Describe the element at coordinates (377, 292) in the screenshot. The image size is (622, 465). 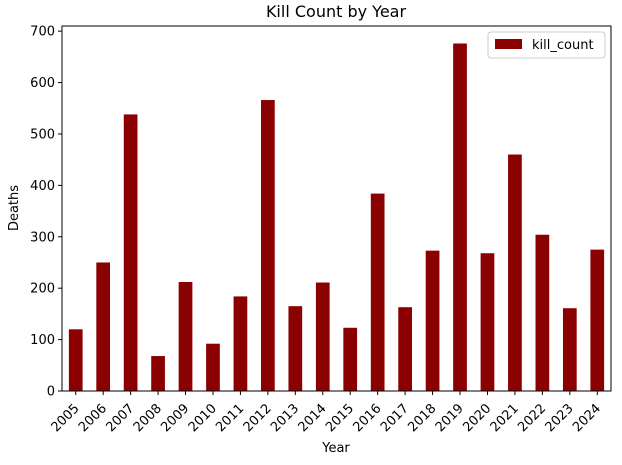
I see `bar-2016` at that location.